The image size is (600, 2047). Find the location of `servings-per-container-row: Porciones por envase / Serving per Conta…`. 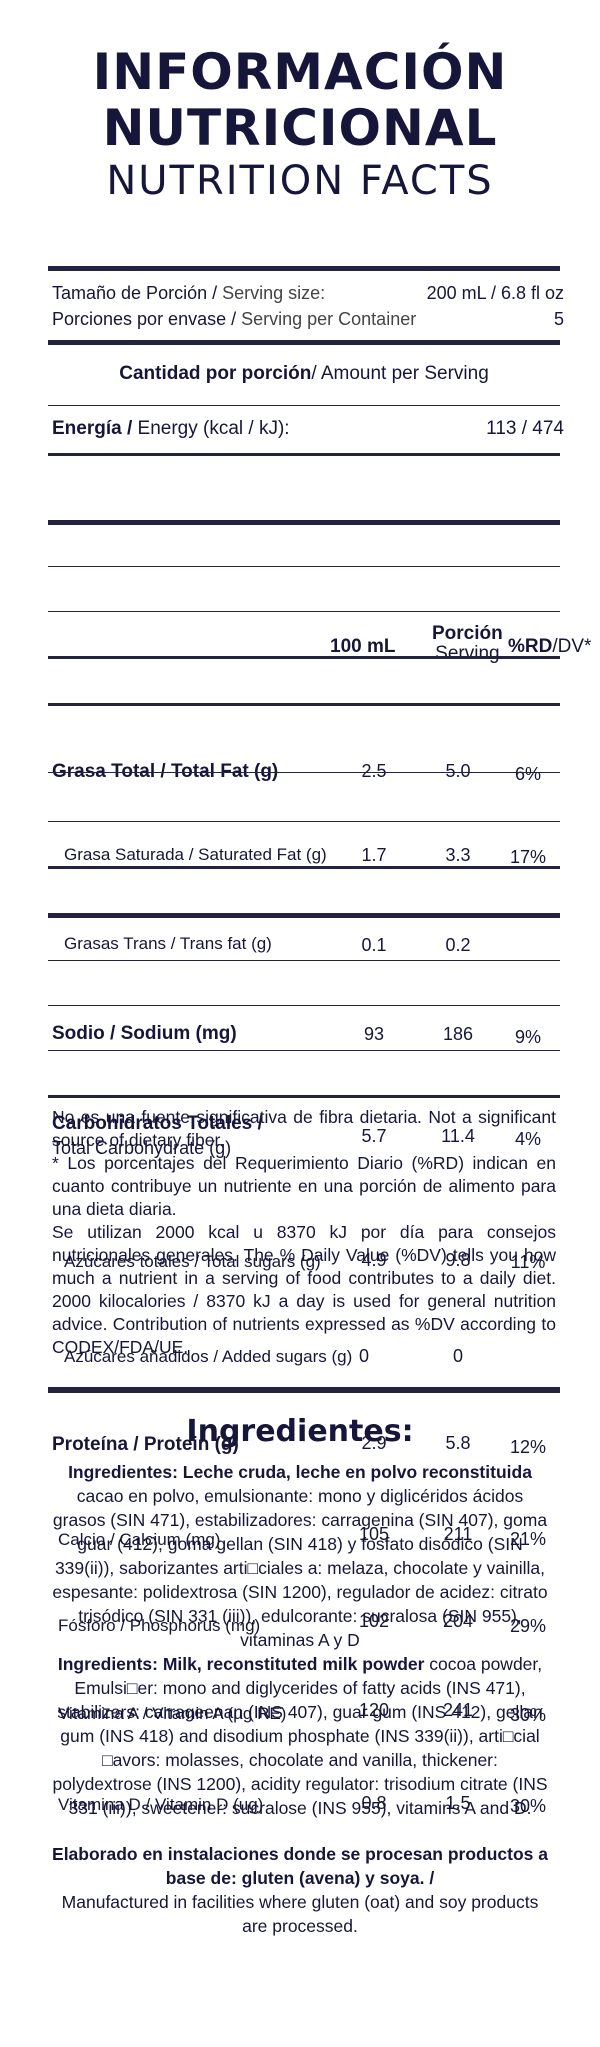

servings-per-container-row: Porciones por envase / Serving per Conta… is located at coordinates (308, 319).